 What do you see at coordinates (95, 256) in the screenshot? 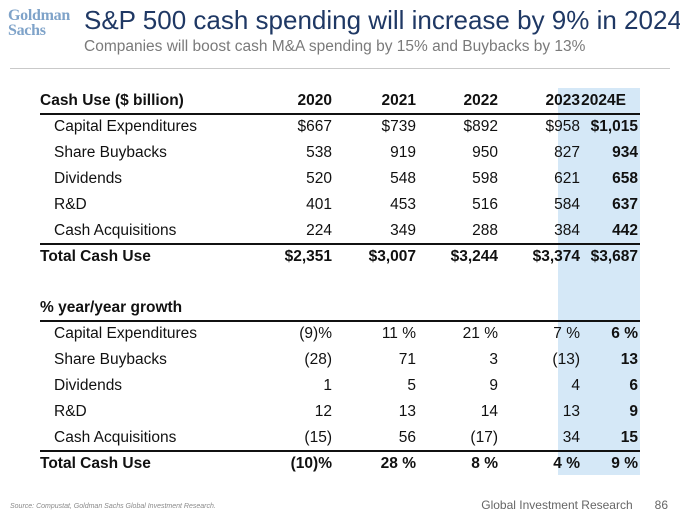
I see `total-label: Total Cash Use` at bounding box center [95, 256].